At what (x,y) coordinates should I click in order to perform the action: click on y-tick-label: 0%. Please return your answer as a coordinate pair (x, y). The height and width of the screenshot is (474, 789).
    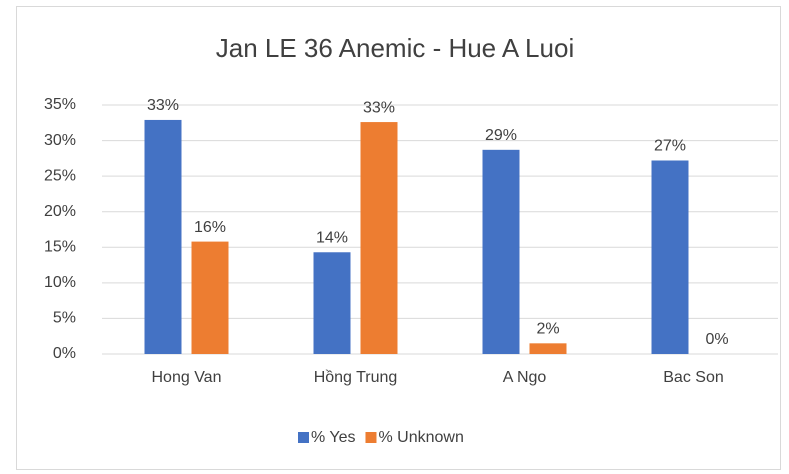
    Looking at the image, I should click on (64, 353).